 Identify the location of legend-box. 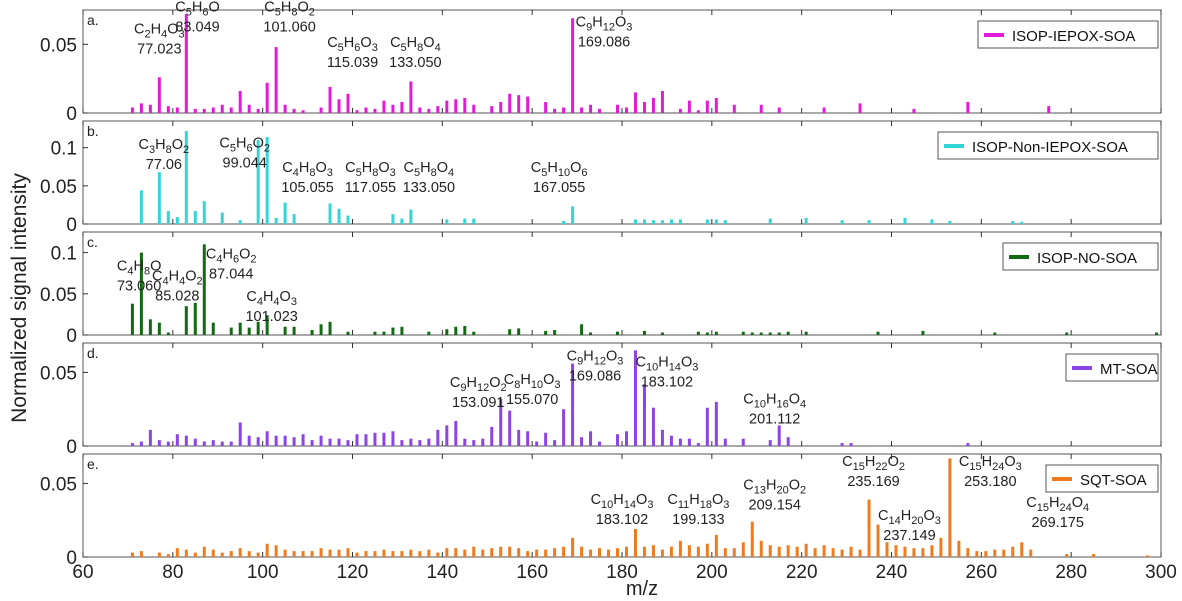
(1080, 256).